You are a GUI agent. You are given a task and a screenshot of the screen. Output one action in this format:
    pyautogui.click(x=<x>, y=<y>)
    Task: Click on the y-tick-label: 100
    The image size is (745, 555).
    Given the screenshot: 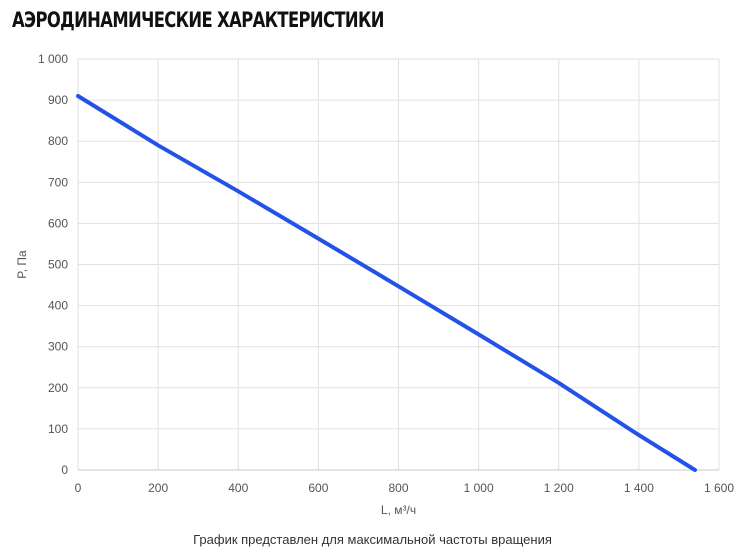 What is the action you would take?
    pyautogui.click(x=58, y=429)
    